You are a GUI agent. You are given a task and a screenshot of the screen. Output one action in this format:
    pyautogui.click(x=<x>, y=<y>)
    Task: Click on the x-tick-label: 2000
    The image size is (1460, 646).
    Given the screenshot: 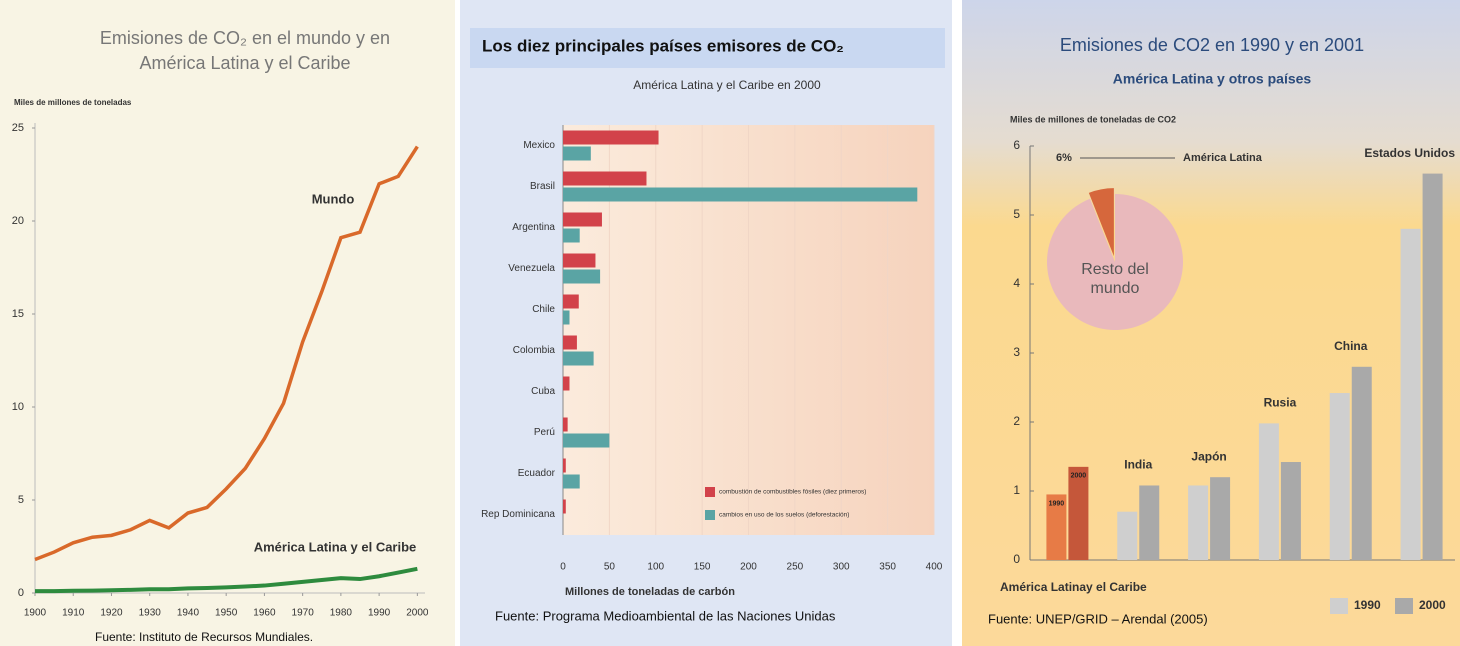 What is the action you would take?
    pyautogui.click(x=417, y=613)
    